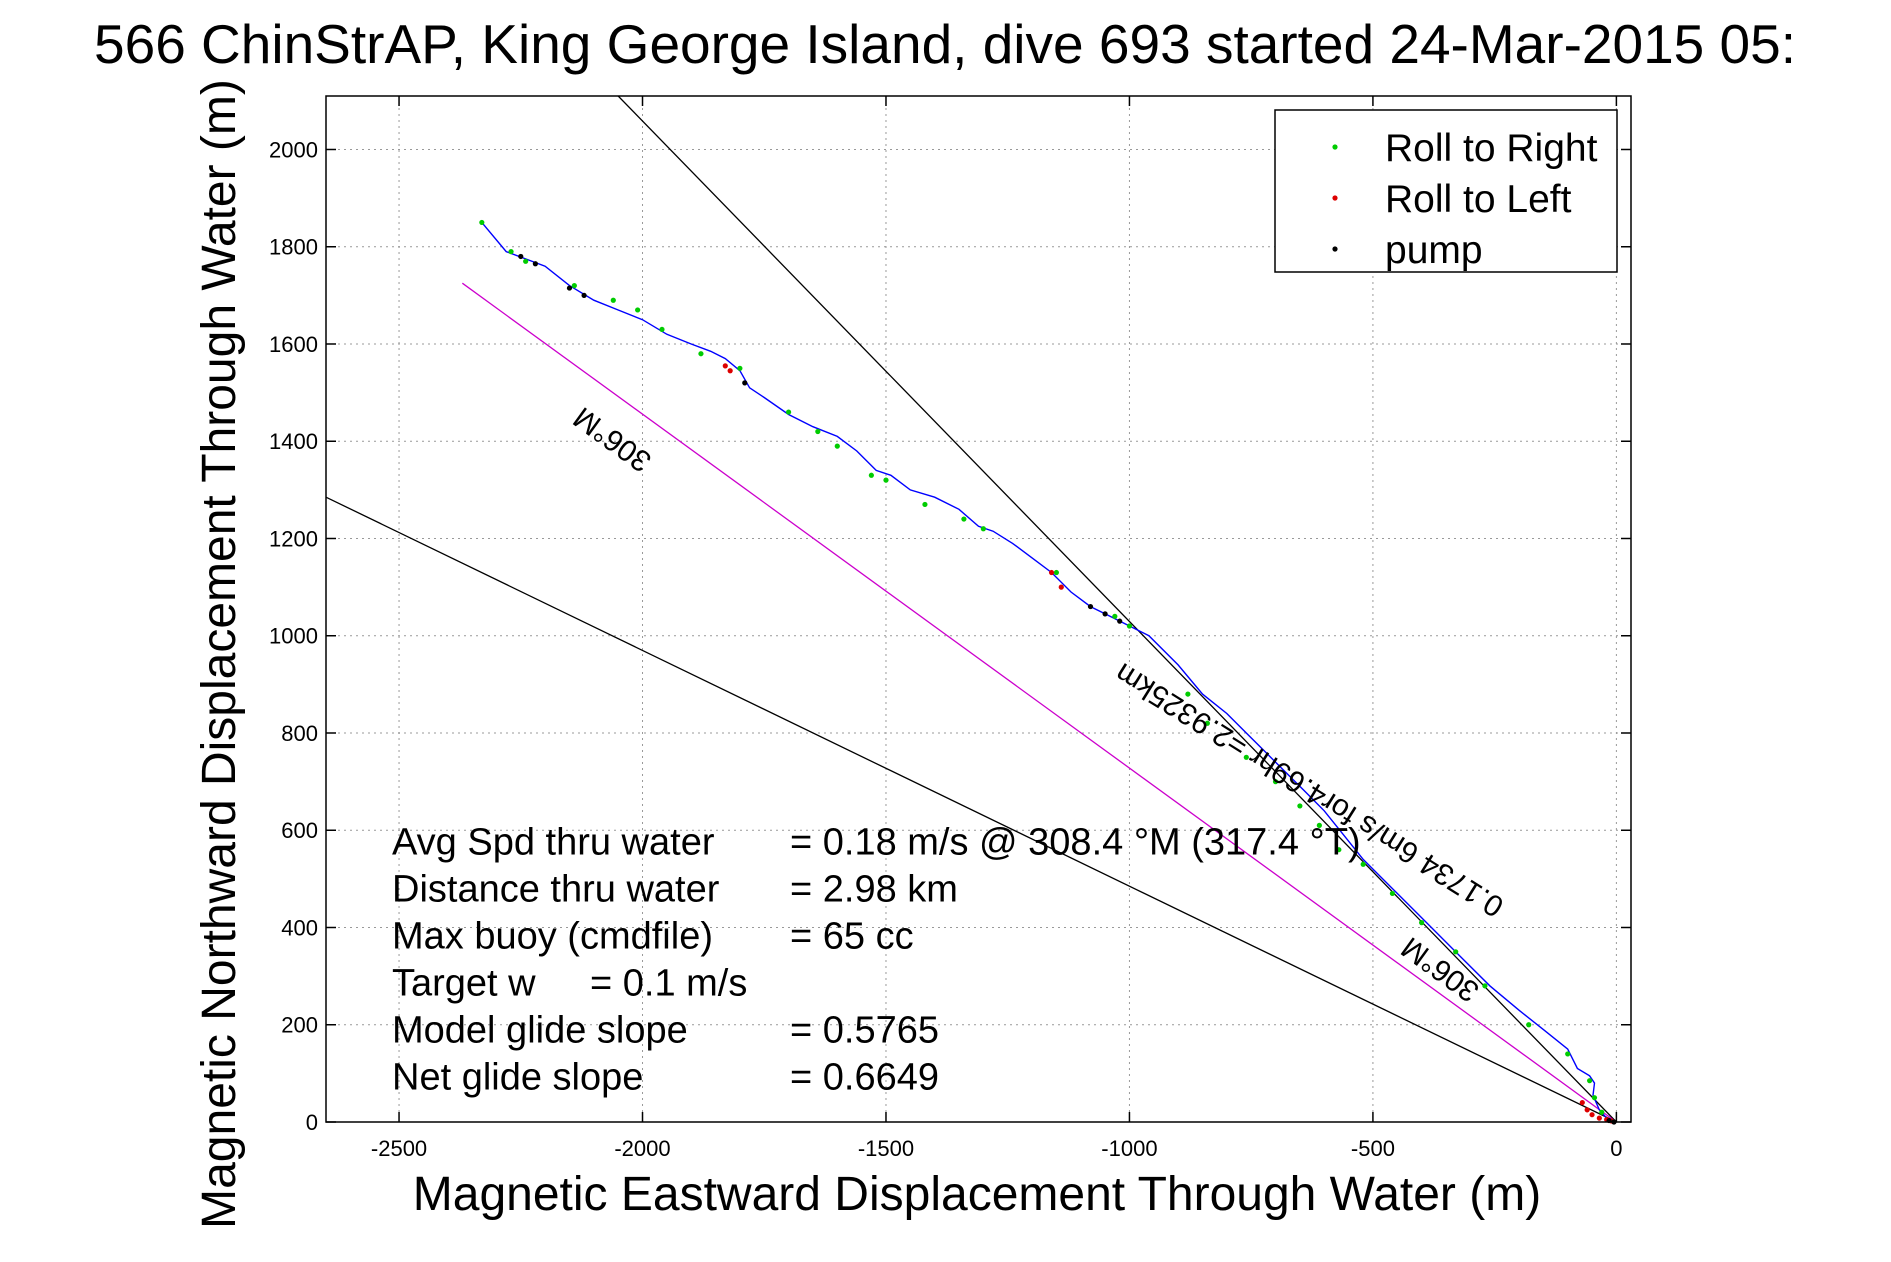 The width and height of the screenshot is (1891, 1262). I want to click on legend-label: pump, so click(1434, 250).